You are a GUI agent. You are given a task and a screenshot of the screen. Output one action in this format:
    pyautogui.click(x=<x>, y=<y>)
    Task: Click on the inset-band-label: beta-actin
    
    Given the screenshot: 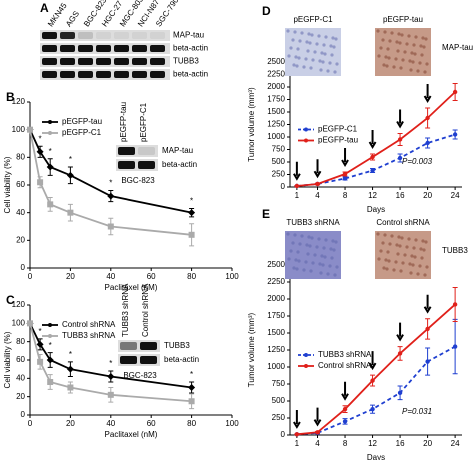 What is the action you would take?
    pyautogui.click(x=179, y=164)
    